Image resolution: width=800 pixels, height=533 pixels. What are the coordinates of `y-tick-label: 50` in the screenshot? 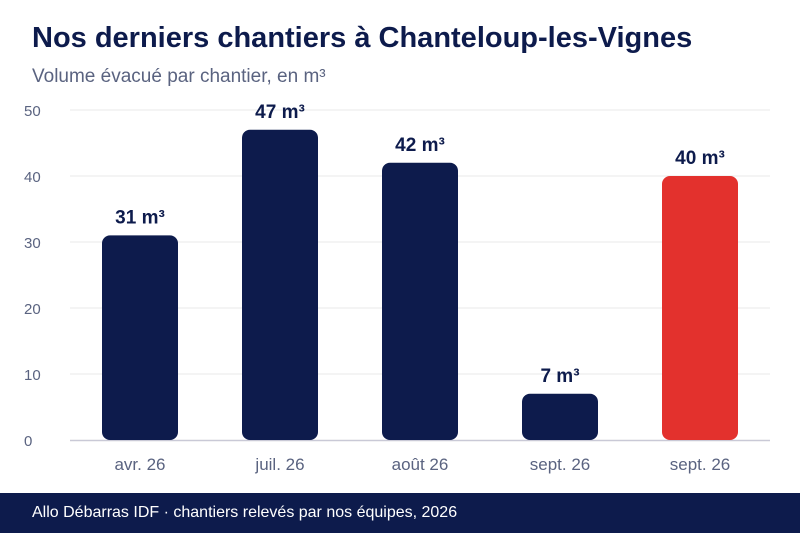 It's located at (32, 111).